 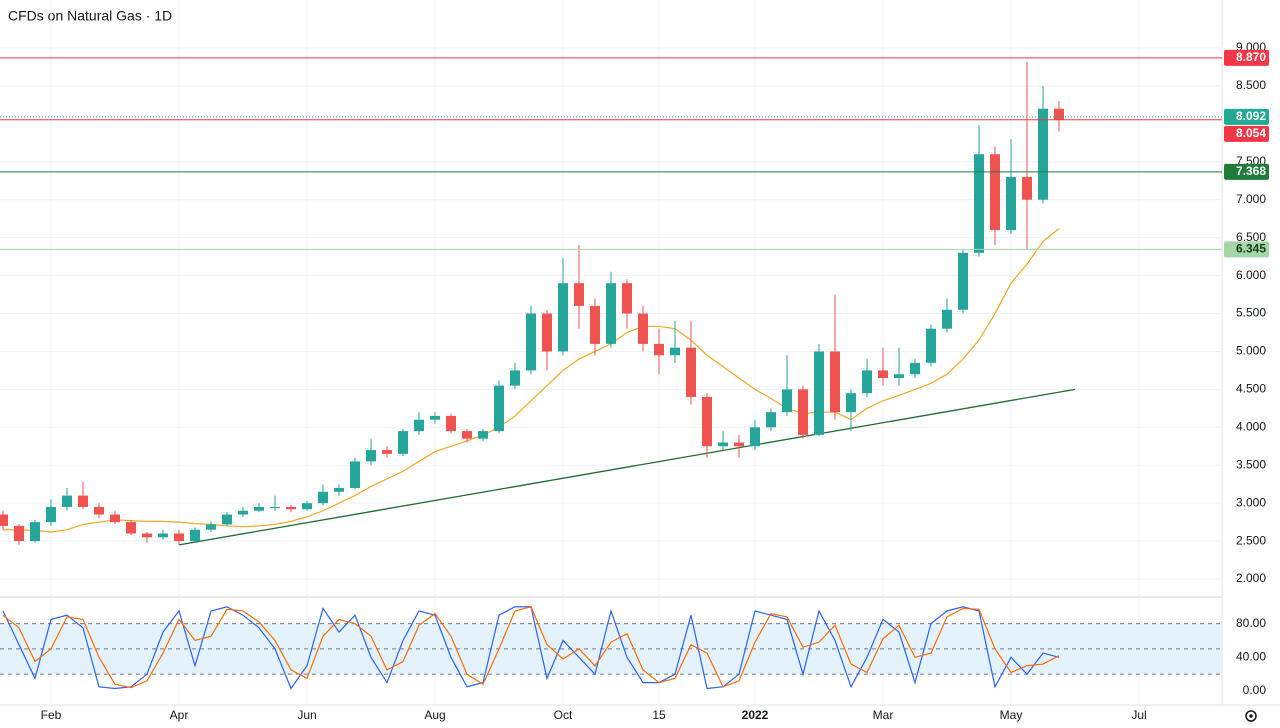 I want to click on oscillator-line, so click(x=531, y=647).